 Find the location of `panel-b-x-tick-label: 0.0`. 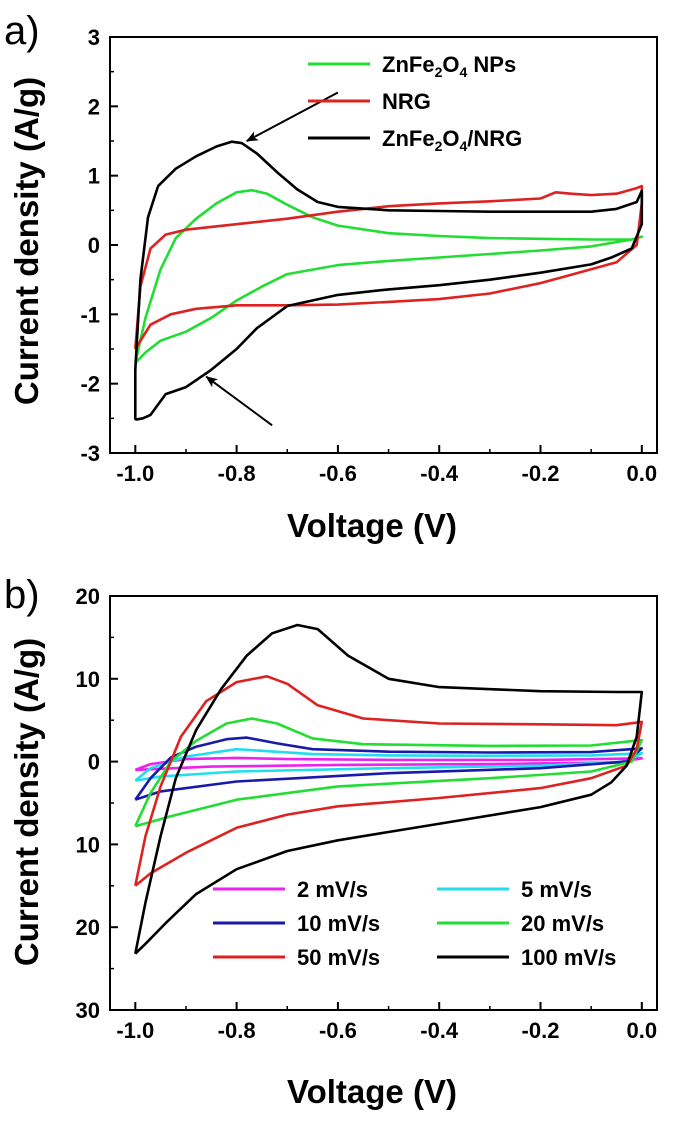

panel-b-x-tick-label: 0.0 is located at coordinates (642, 1030).